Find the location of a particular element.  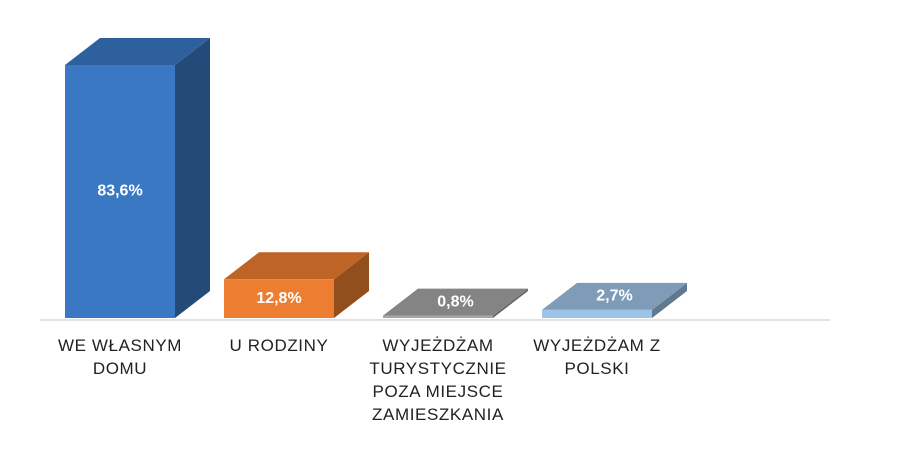

value-label: 12,8% is located at coordinates (278, 298).